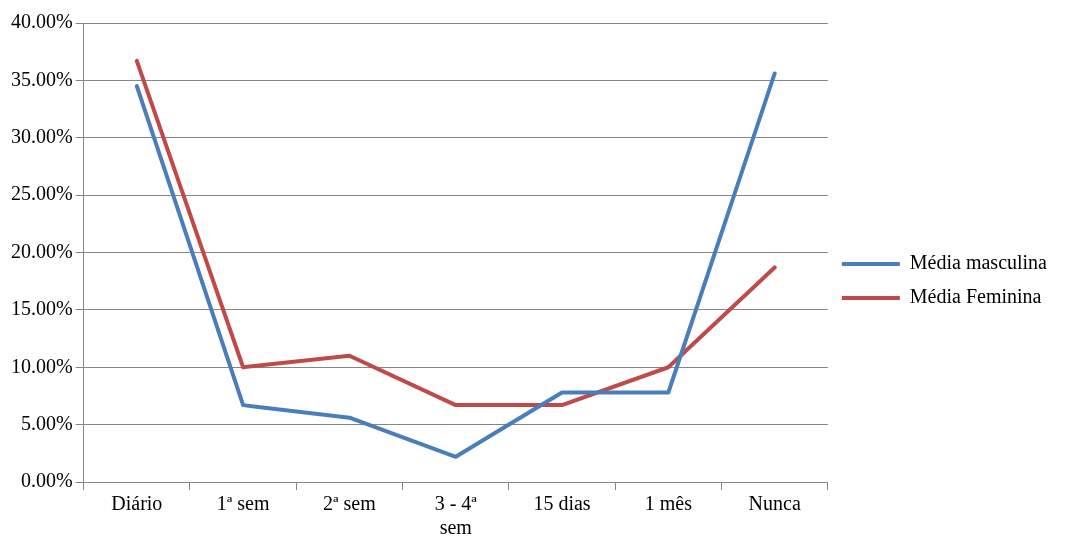  What do you see at coordinates (41, 78) in the screenshot?
I see `y-tick-label: 35.00%` at bounding box center [41, 78].